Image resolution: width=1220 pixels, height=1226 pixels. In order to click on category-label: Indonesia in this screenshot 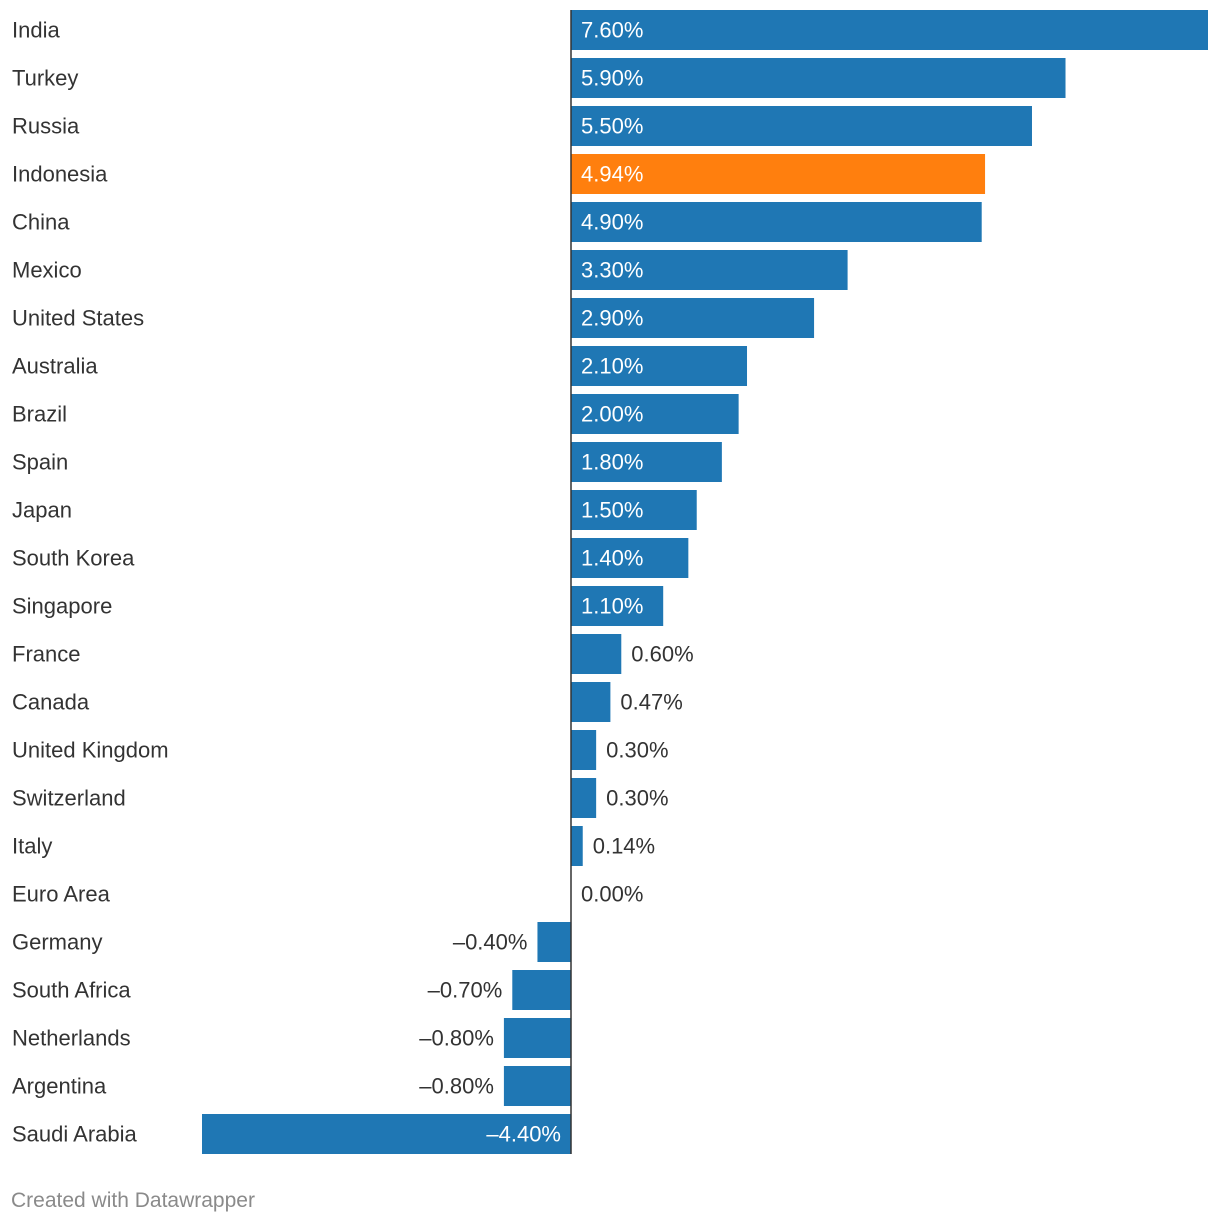, I will do `click(60, 174)`.